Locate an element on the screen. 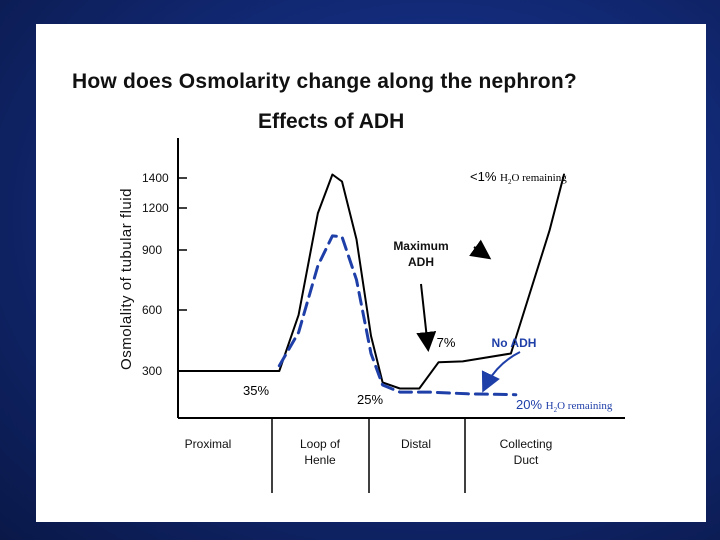 Image resolution: width=720 pixels, height=540 pixels. annotation-1: 25% is located at coordinates (370, 399).